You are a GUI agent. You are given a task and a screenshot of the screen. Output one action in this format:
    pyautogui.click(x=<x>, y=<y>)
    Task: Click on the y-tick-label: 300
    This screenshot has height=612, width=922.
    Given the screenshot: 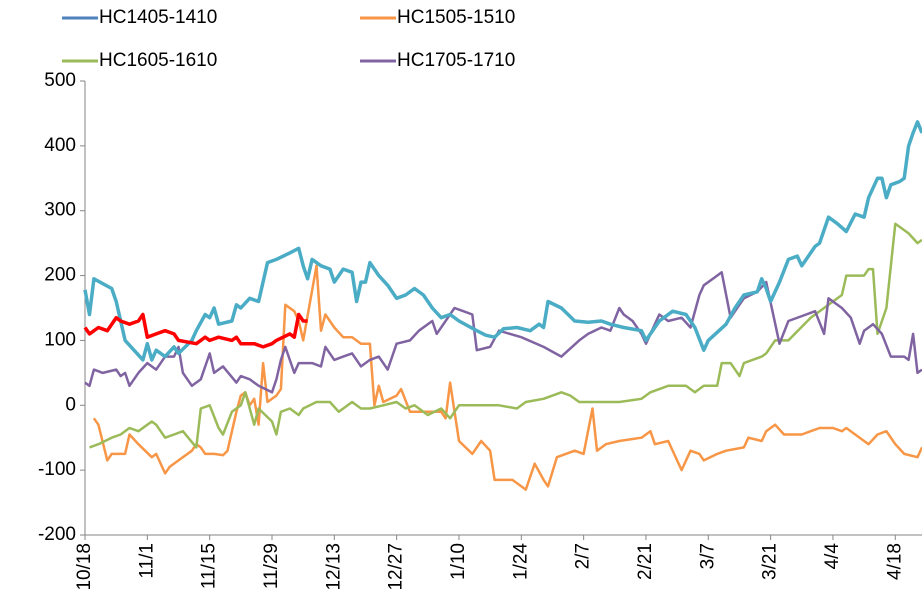 What is the action you would take?
    pyautogui.click(x=60, y=210)
    